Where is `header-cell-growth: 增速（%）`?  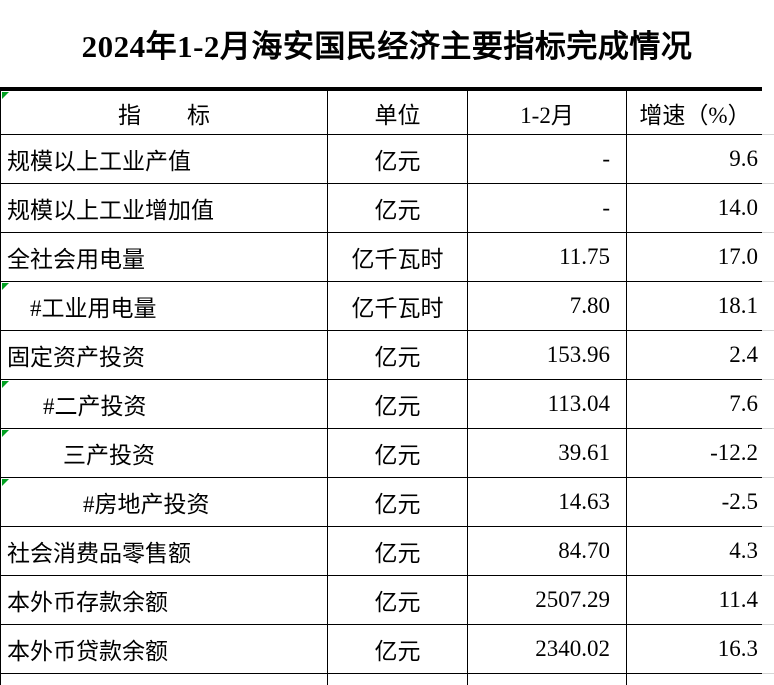 header-cell-growth: 增速（%） is located at coordinates (695, 113).